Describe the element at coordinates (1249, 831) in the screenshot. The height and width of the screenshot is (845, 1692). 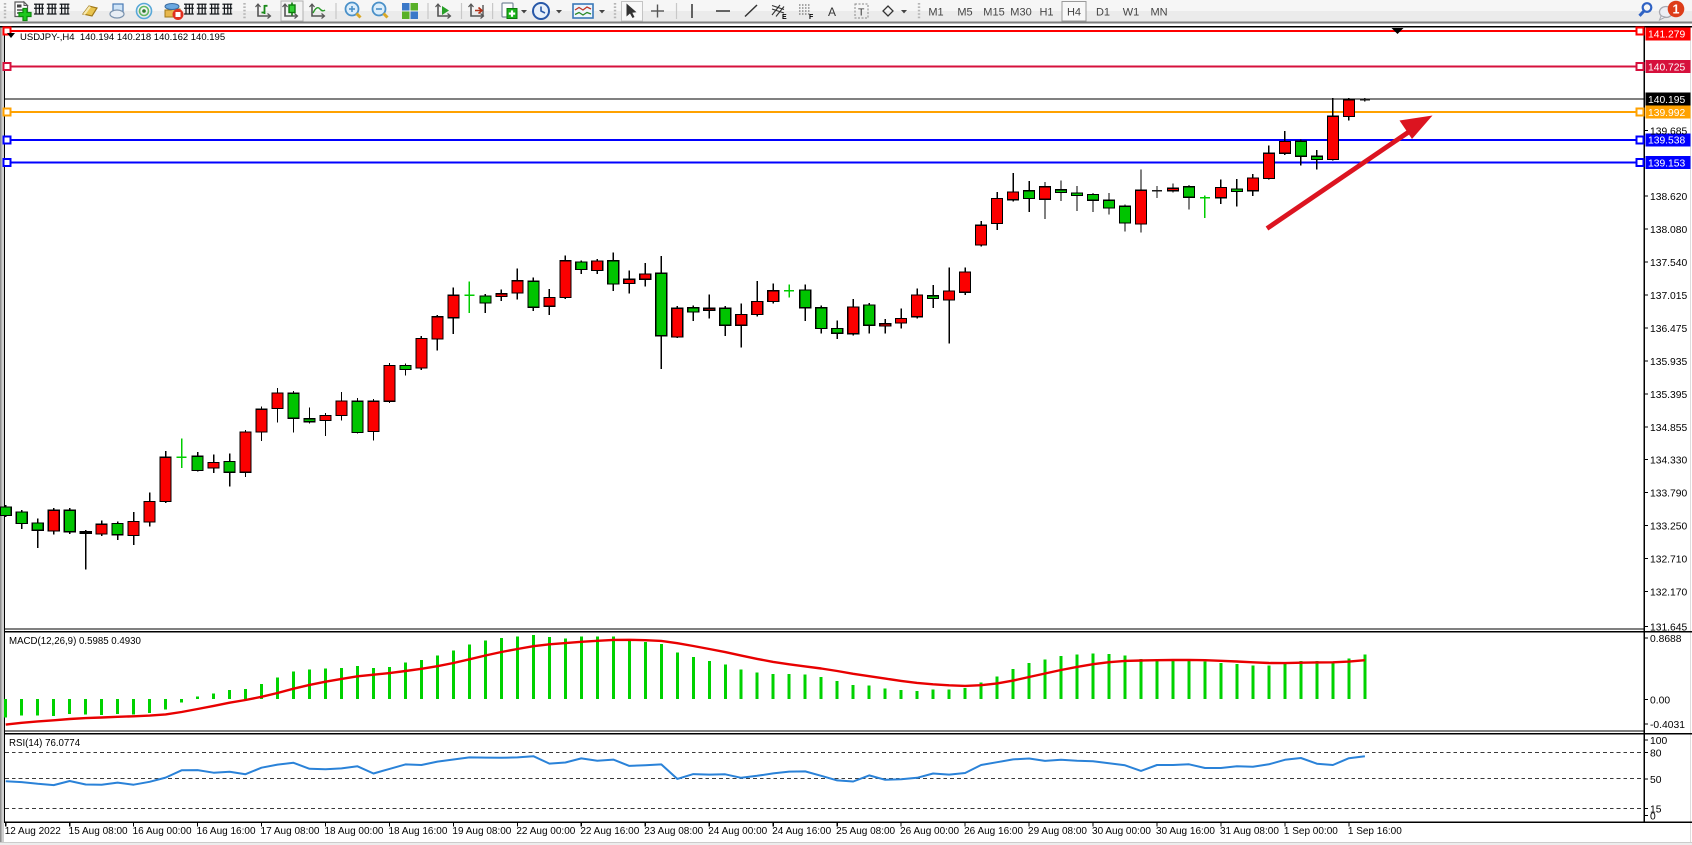
I see `svg-text: 31 Aug 08:00` at that location.